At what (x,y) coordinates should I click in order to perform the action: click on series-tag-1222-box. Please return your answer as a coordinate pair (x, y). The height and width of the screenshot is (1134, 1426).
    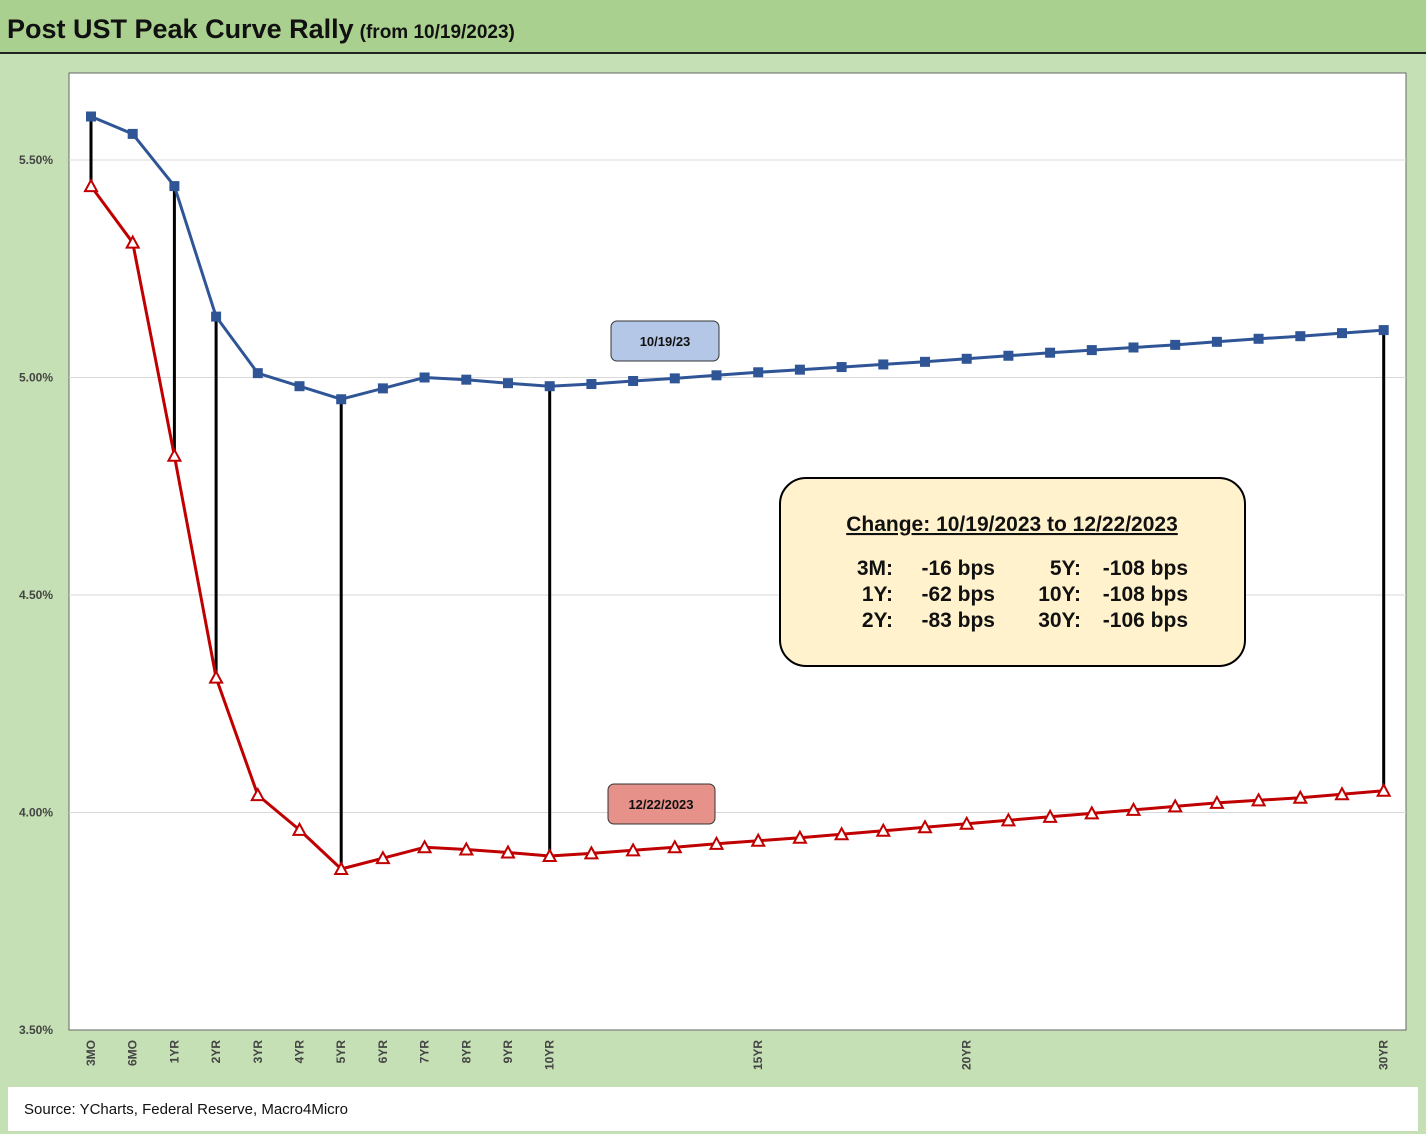
    Looking at the image, I should click on (661, 804).